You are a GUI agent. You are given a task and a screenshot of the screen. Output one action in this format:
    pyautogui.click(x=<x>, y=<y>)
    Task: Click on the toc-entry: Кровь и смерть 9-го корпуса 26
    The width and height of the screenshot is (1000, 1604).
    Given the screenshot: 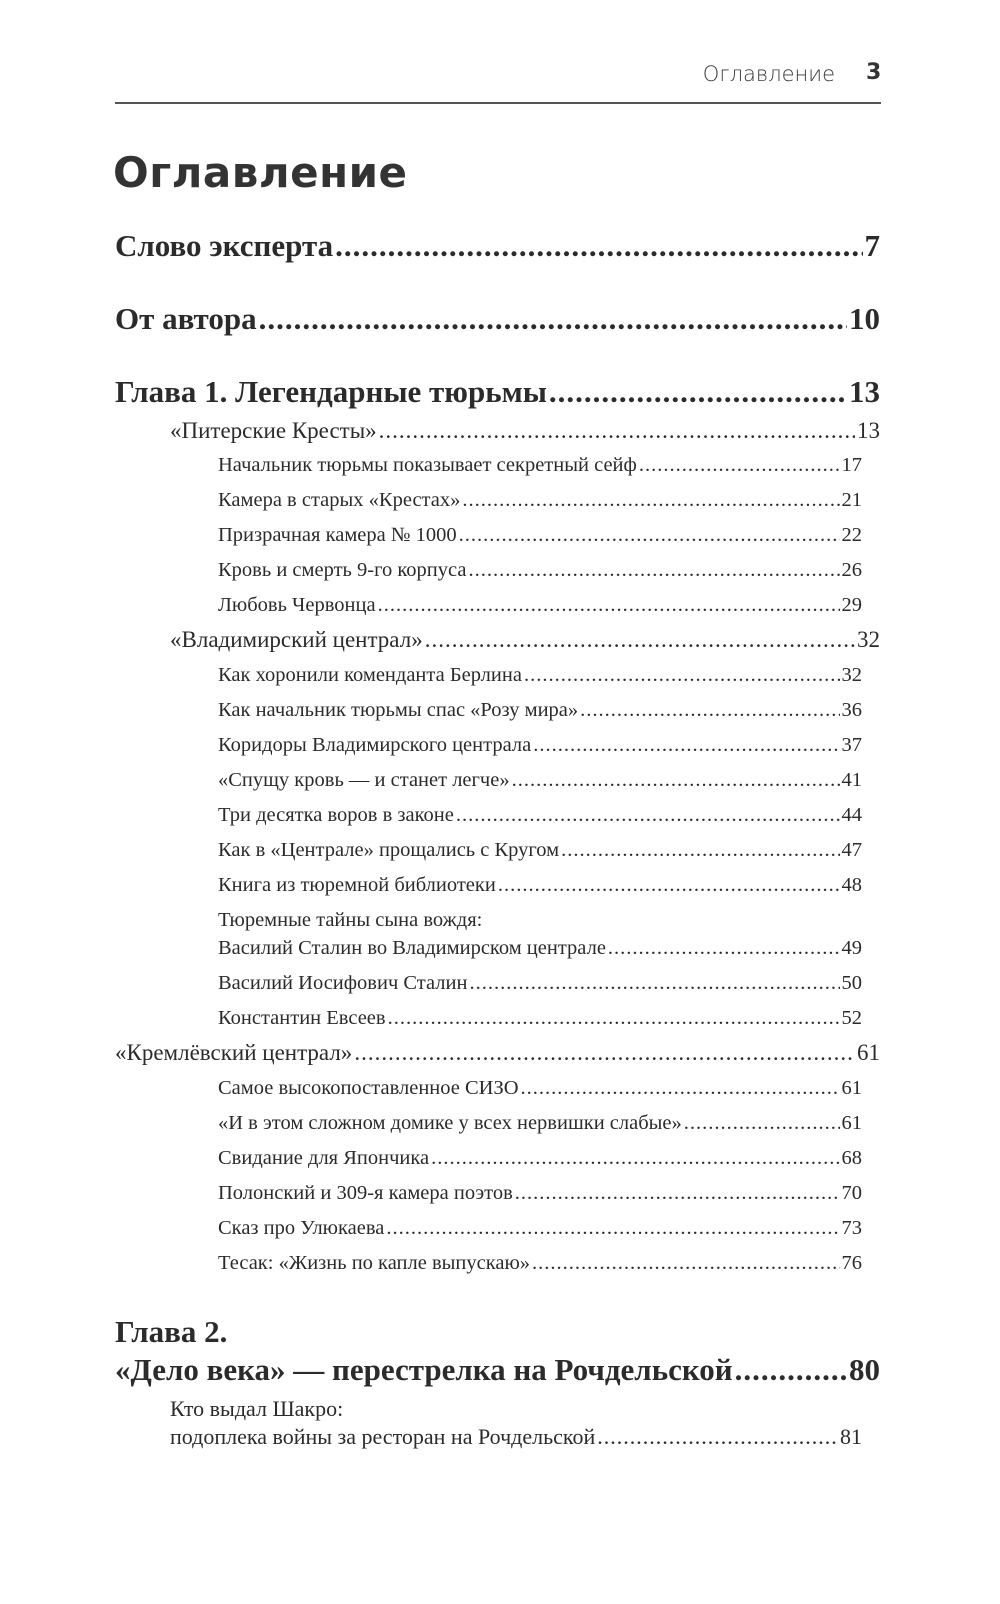 What is the action you would take?
    pyautogui.click(x=540, y=570)
    